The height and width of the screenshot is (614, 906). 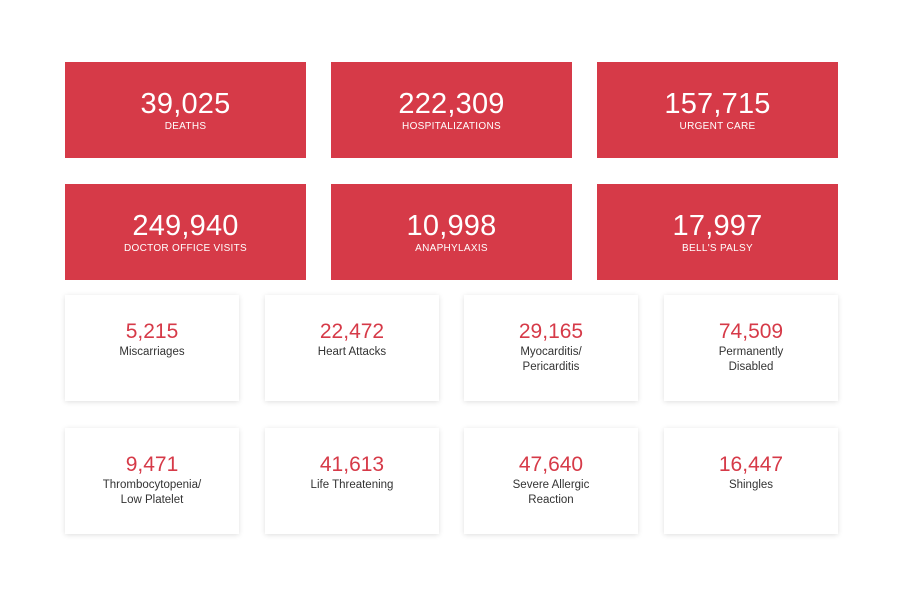 What do you see at coordinates (551, 492) in the screenshot?
I see `stat-label: Severe Allergic Reaction` at bounding box center [551, 492].